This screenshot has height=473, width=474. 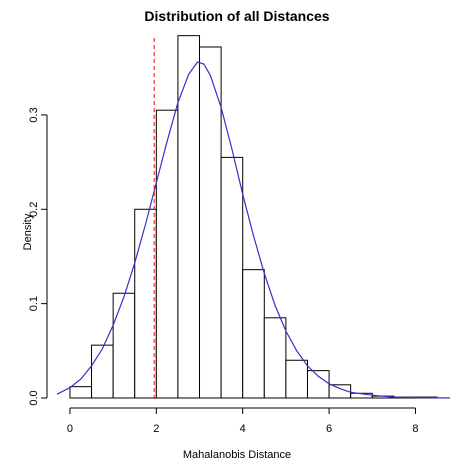 I want to click on y-tick-label: 0.3, so click(x=34, y=114).